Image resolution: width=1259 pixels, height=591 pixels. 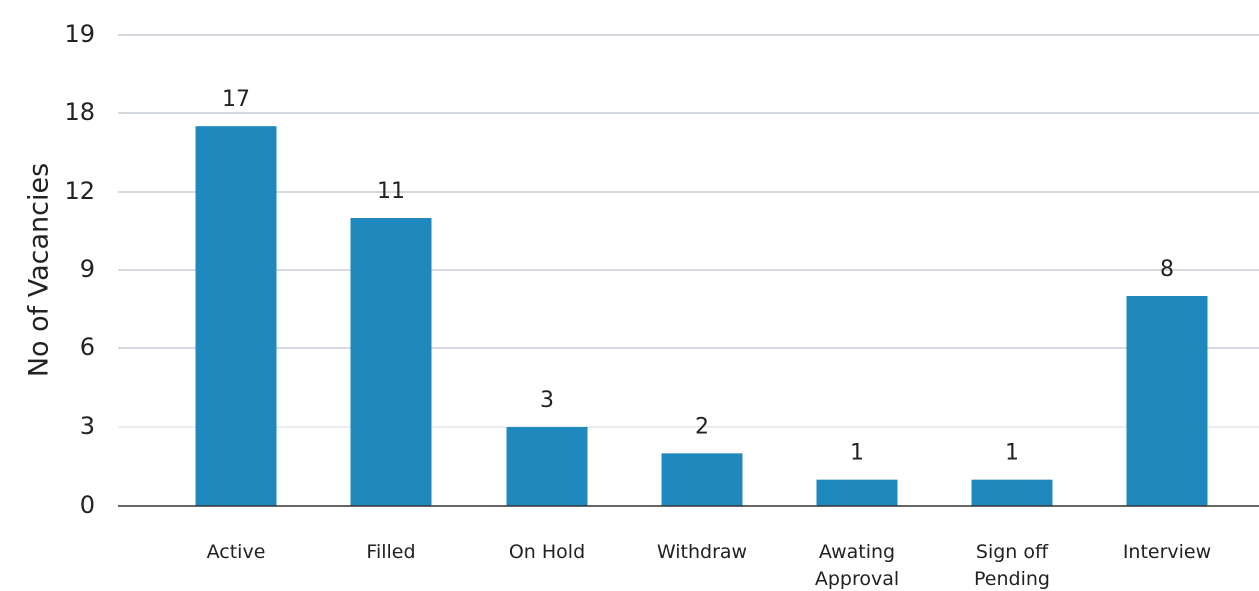 What do you see at coordinates (547, 400) in the screenshot?
I see `data-label: 3` at bounding box center [547, 400].